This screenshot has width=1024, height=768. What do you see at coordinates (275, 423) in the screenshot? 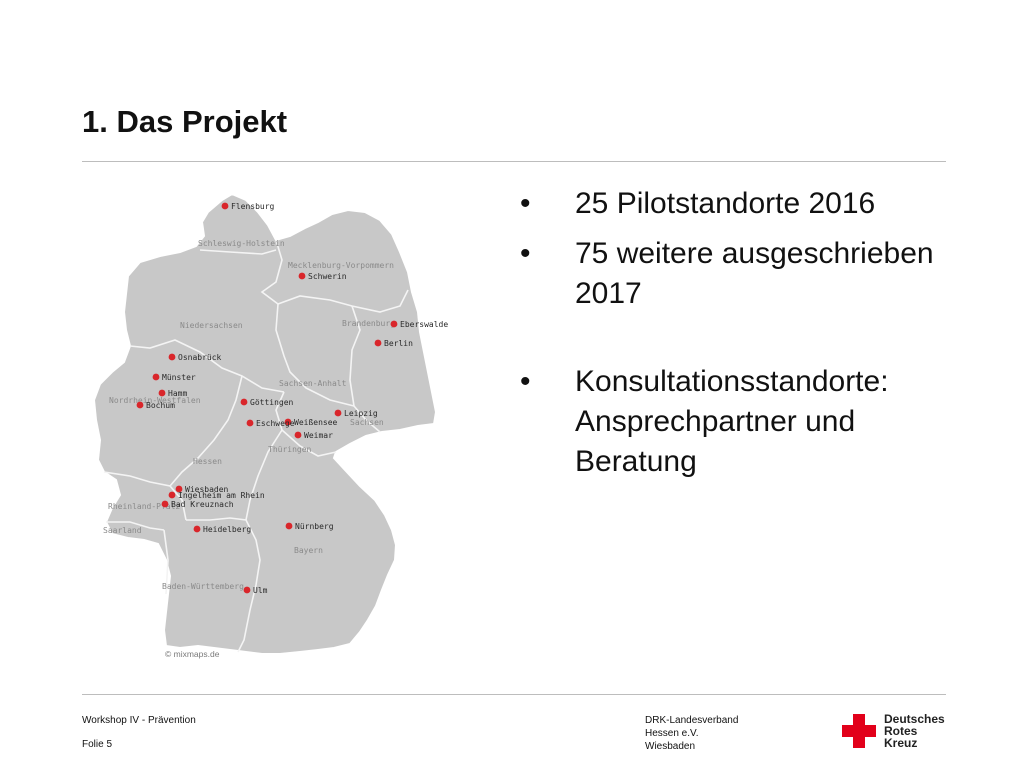
I see `city-label-eschwege: Eschwege` at bounding box center [275, 423].